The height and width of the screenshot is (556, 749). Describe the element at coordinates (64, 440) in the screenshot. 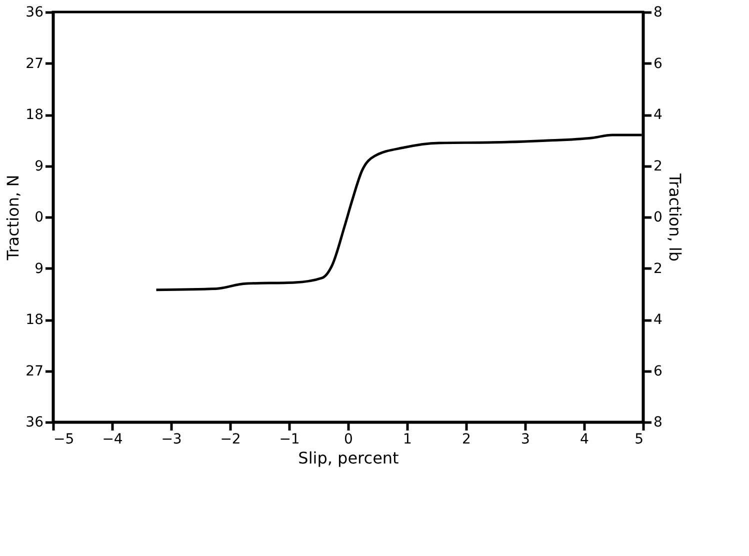

I see `x-tick-label: −5` at that location.